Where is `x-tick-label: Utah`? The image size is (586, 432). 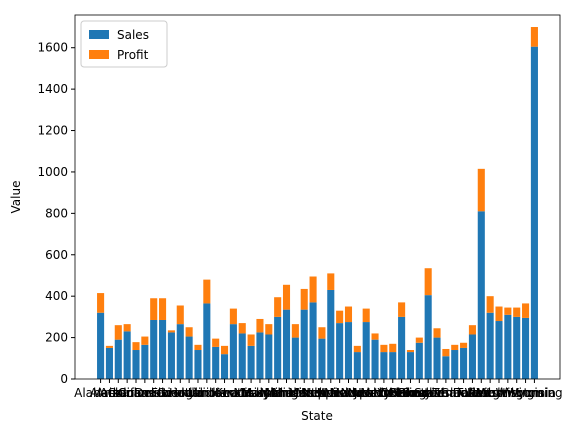 x-tick-label: Utah is located at coordinates (481, 393).